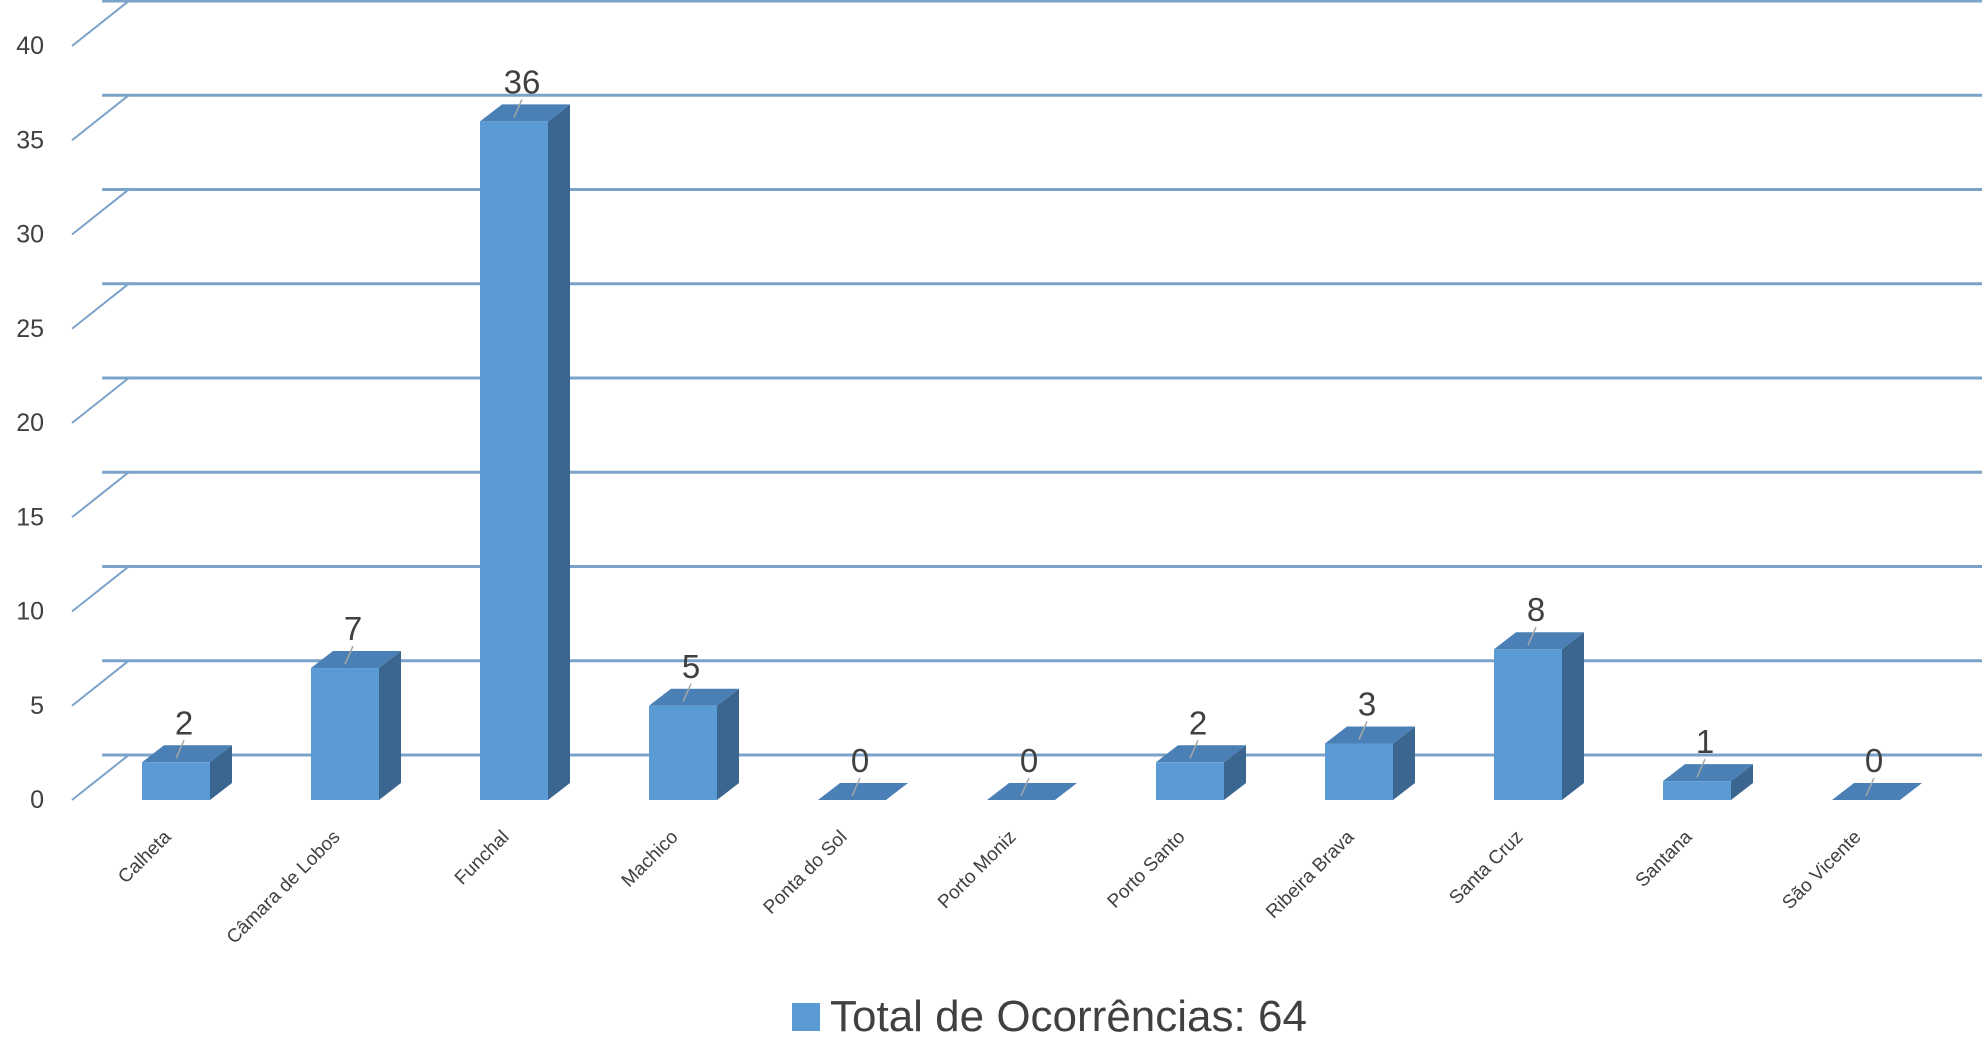 Image resolution: width=1982 pixels, height=1037 pixels. Describe the element at coordinates (650, 859) in the screenshot. I see `x-tick-label: Machico` at that location.